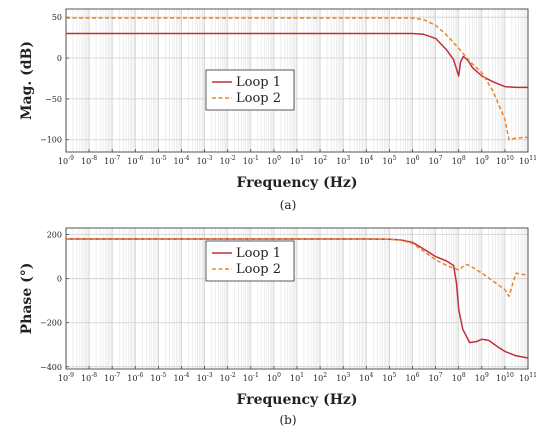 This screenshot has width=550, height=437. Describe the element at coordinates (51, 323) in the screenshot. I see `y-tick-label: −200` at that location.